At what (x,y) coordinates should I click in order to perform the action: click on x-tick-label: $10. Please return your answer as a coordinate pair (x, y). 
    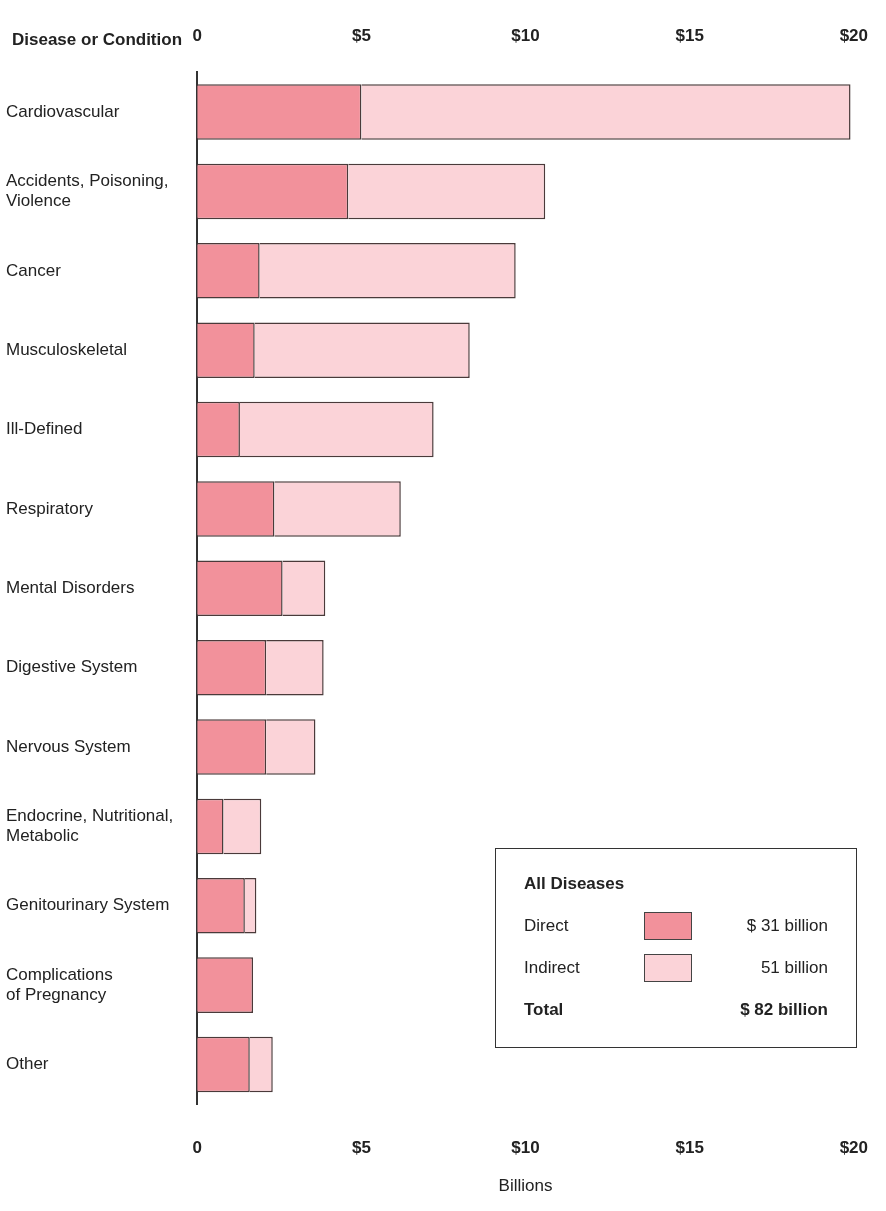
    Looking at the image, I should click on (525, 35).